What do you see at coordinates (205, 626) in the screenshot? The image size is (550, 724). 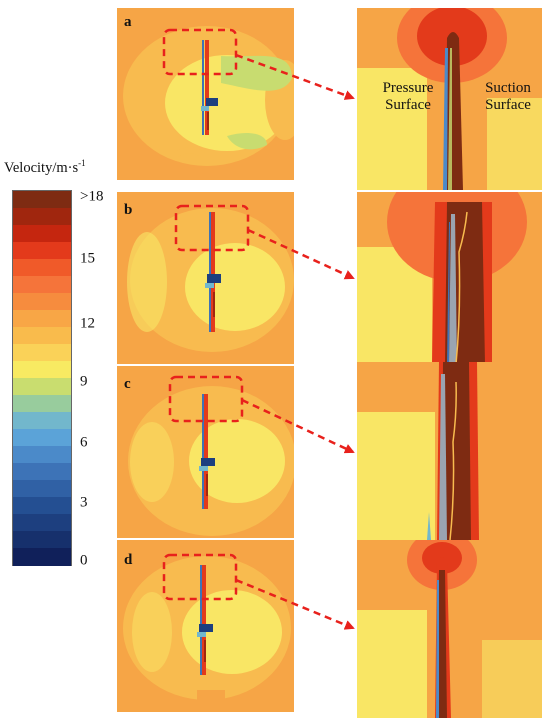 I see `flowfield-panel-d: d` at bounding box center [205, 626].